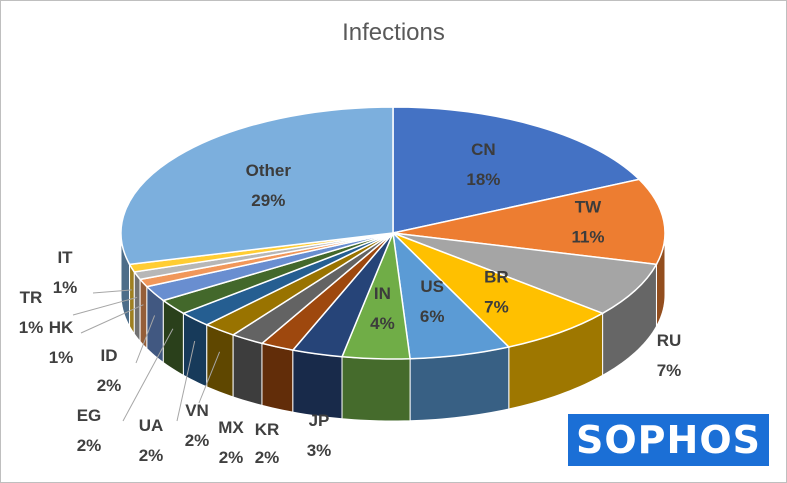  What do you see at coordinates (432, 286) in the screenshot?
I see `data-label-us: US` at bounding box center [432, 286].